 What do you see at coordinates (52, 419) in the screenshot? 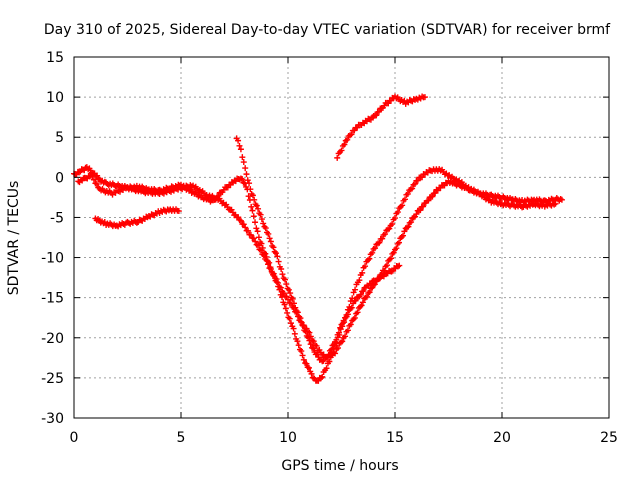
I see `y-tick-label: -30` at bounding box center [52, 419].